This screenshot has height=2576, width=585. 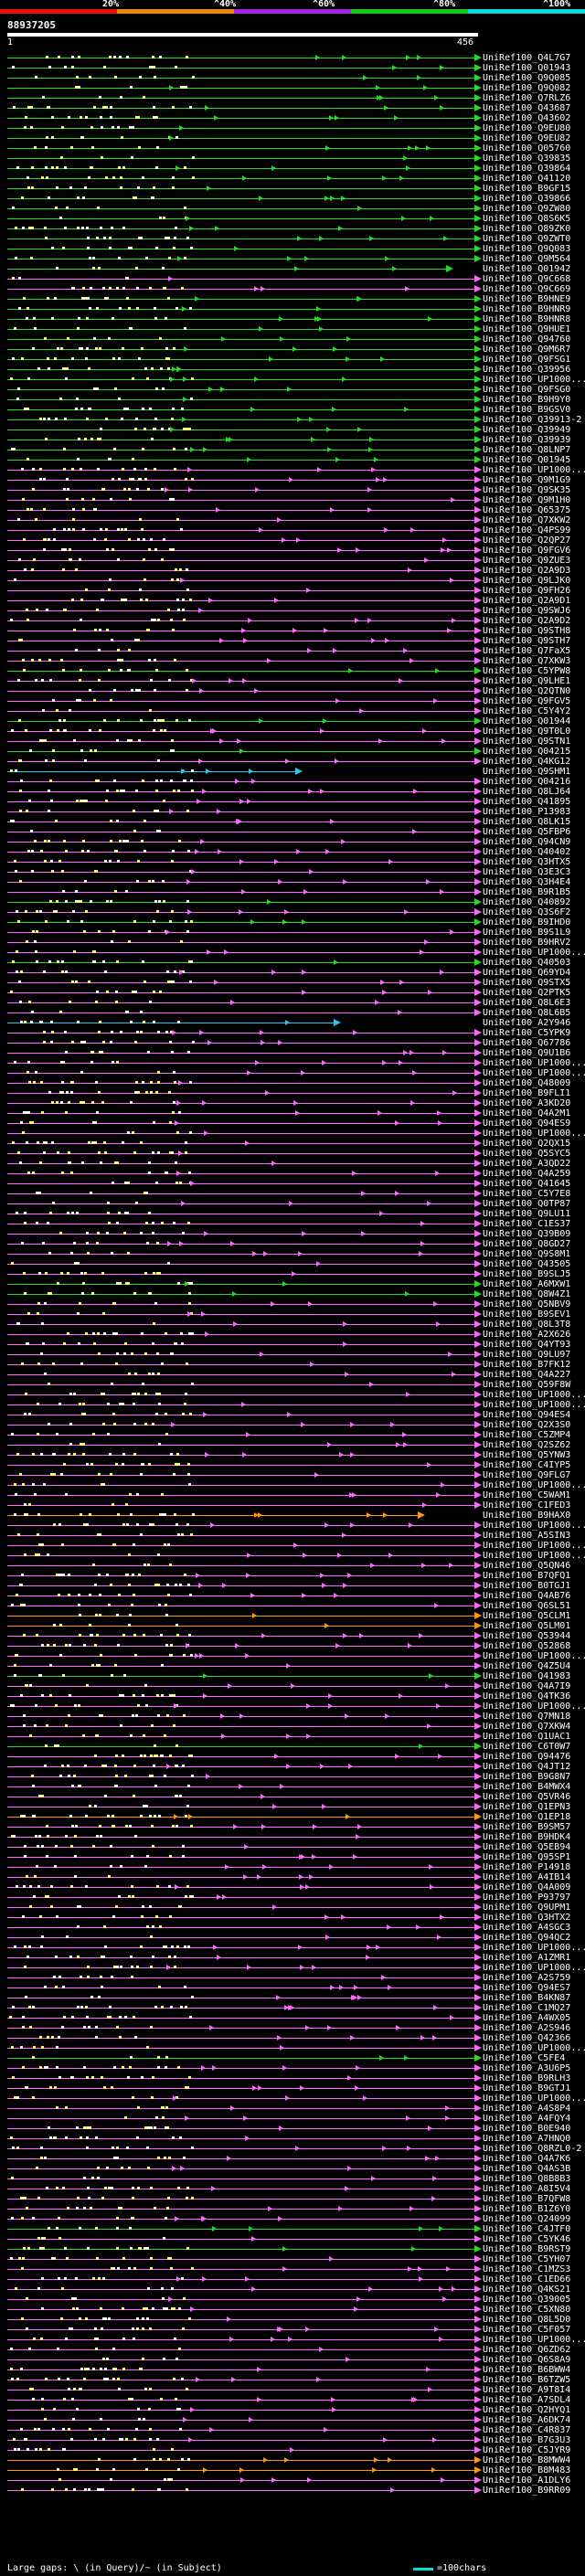 What do you see at coordinates (293, 571) in the screenshot?
I see `hit-row: UniRef100_Q2A9D3` at bounding box center [293, 571].